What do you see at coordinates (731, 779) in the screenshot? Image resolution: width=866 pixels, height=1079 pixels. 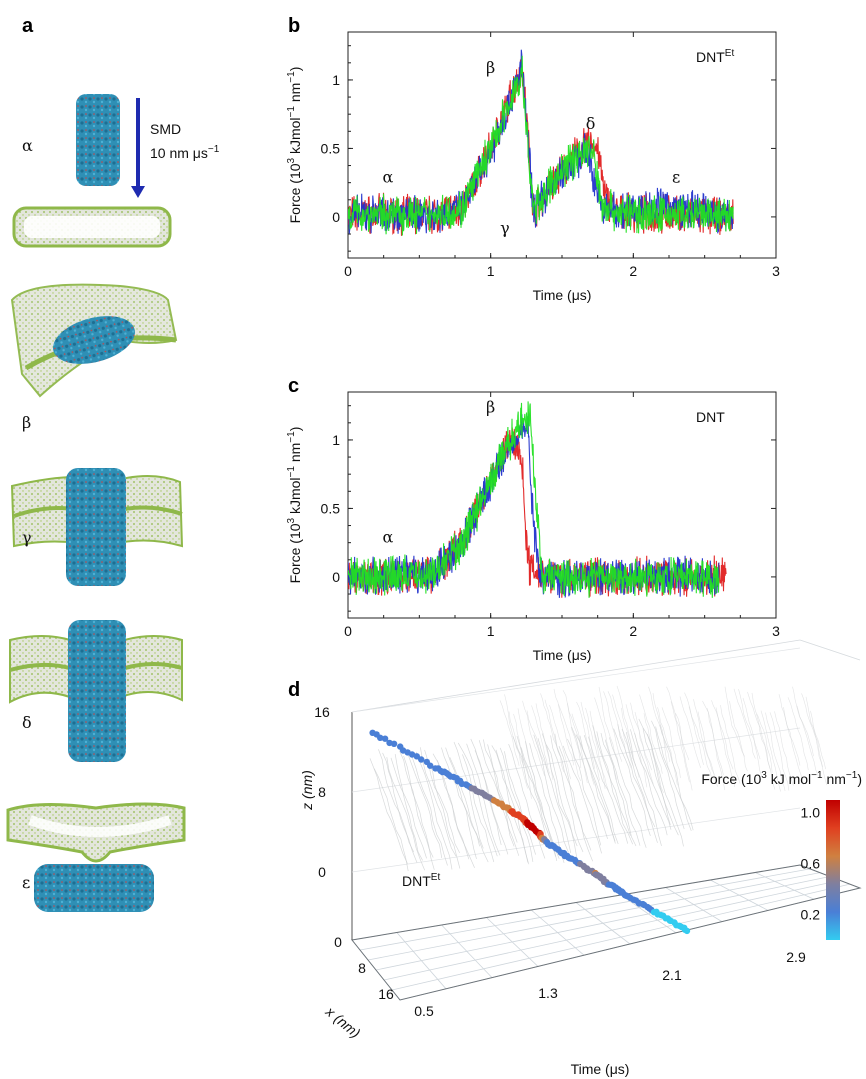 I see `colorbar-label-part: Force (10` at bounding box center [731, 779].